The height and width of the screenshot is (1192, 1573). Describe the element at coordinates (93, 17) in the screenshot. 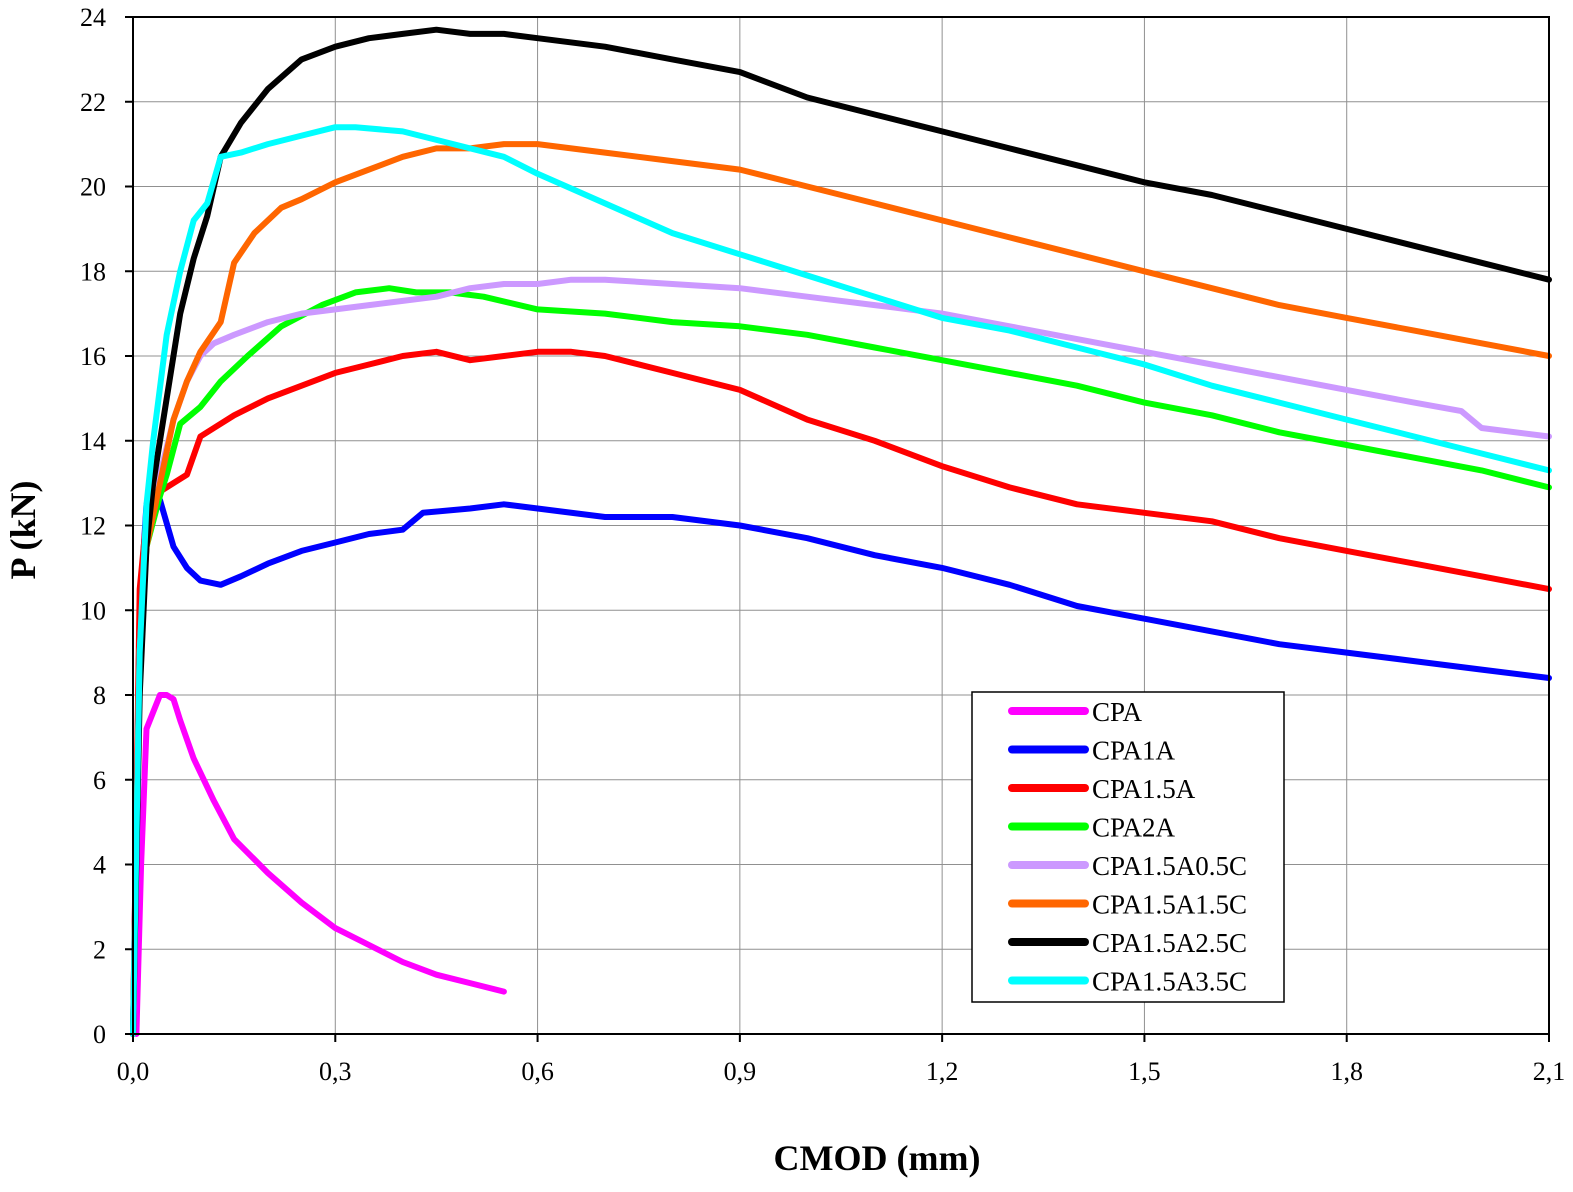

I see `y-tick-label: 24` at that location.